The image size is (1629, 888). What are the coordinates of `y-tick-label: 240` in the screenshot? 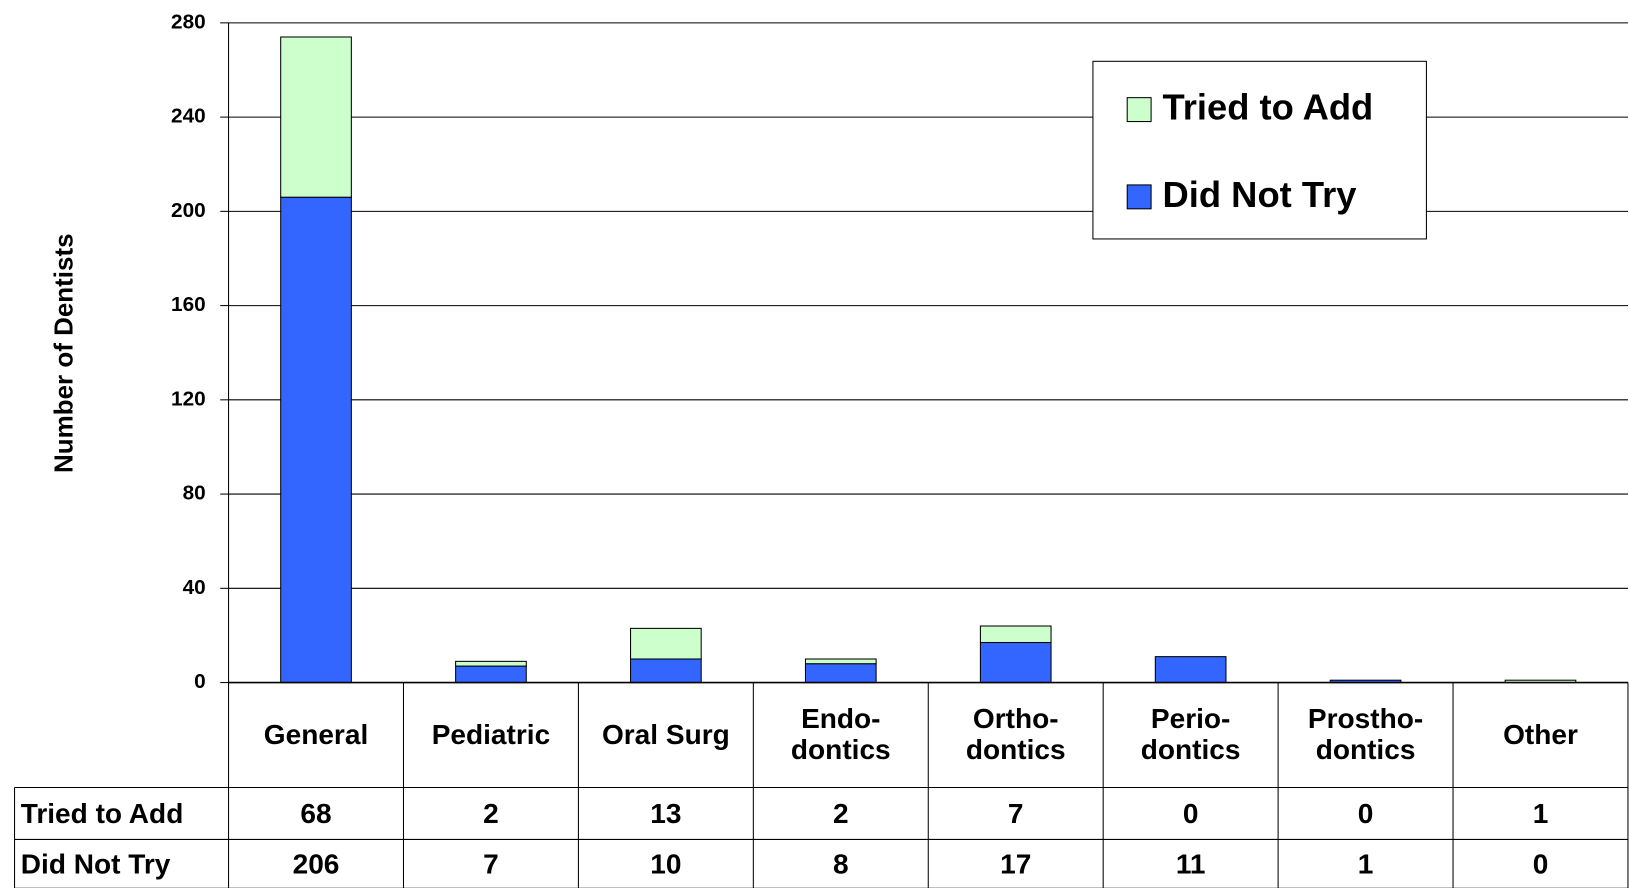 It's located at (188, 116).